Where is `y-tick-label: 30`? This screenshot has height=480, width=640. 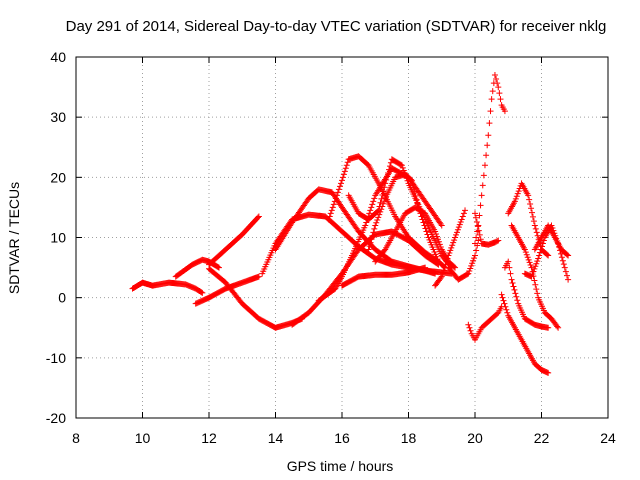 y-tick-label: 30 is located at coordinates (58, 117).